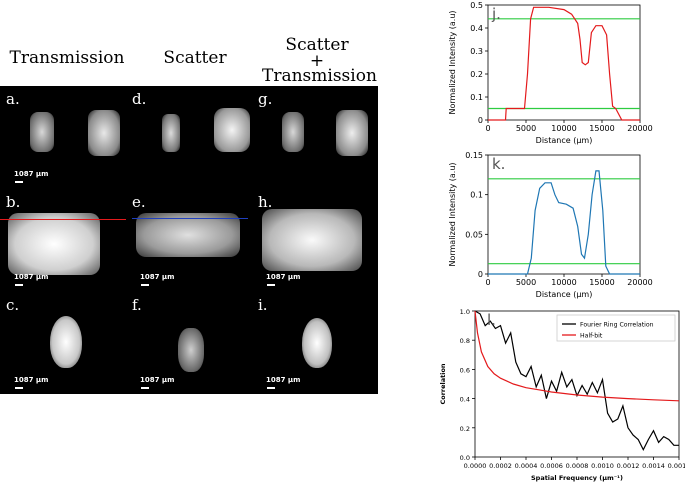 The height and width of the screenshot is (488, 685). What do you see at coordinates (317, 61) in the screenshot?
I see `column-title-plus: +` at bounding box center [317, 61].